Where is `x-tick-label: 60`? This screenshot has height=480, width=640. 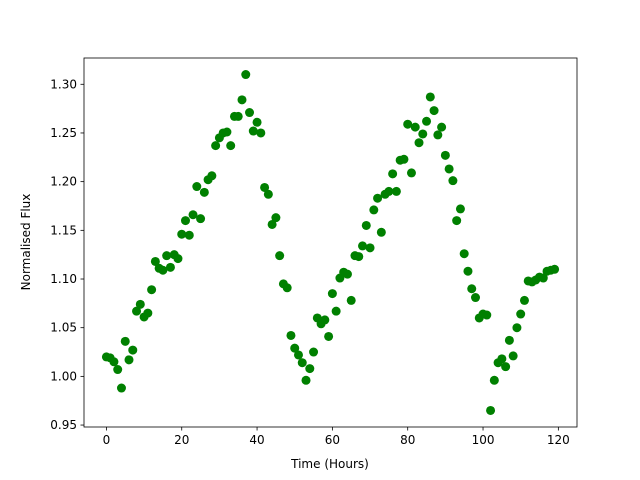 x-tick-label: 60 is located at coordinates (332, 440).